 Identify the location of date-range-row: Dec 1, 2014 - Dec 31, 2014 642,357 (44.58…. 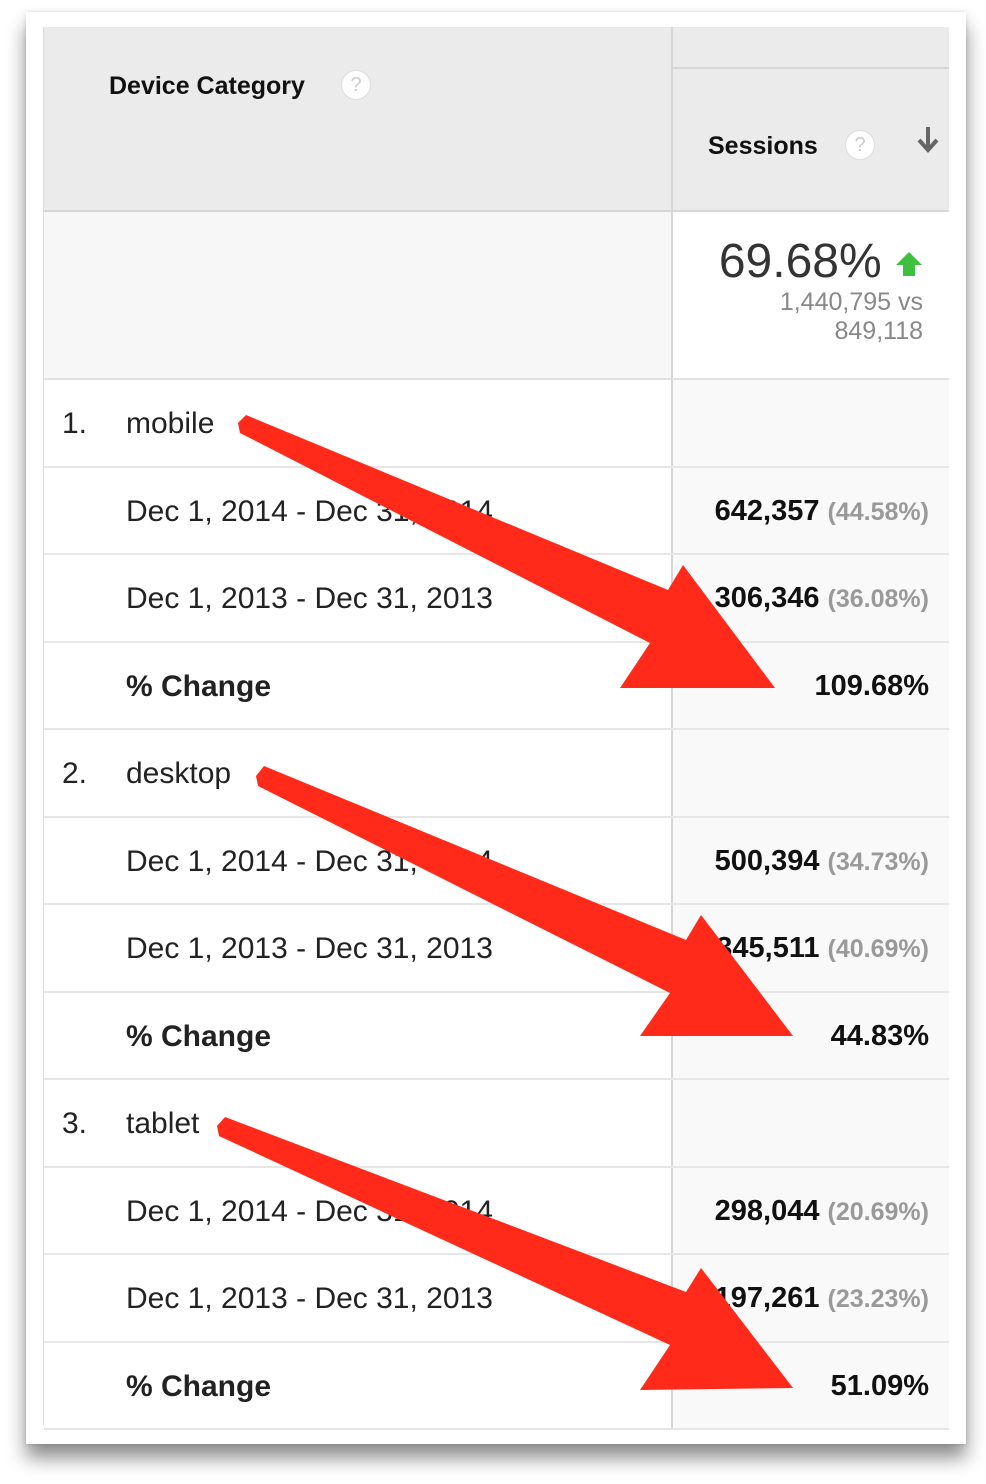
(496, 511).